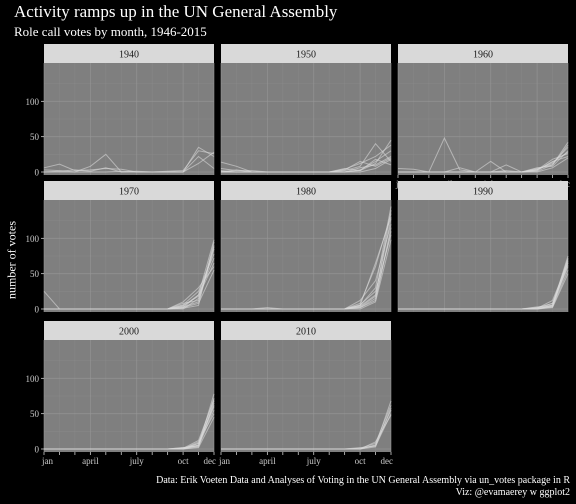 The width and height of the screenshot is (576, 504). I want to click on facet-label: 1990, so click(483, 192).